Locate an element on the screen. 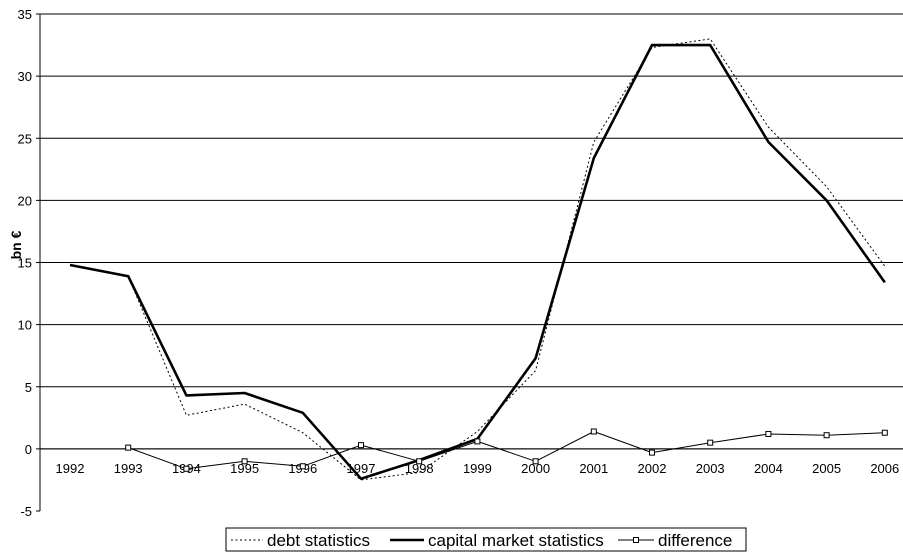  y-tick-label: 15 is located at coordinates (25, 263).